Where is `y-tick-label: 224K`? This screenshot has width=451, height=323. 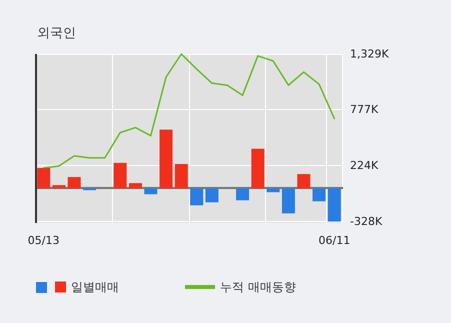 y-tick-label: 224K is located at coordinates (364, 165).